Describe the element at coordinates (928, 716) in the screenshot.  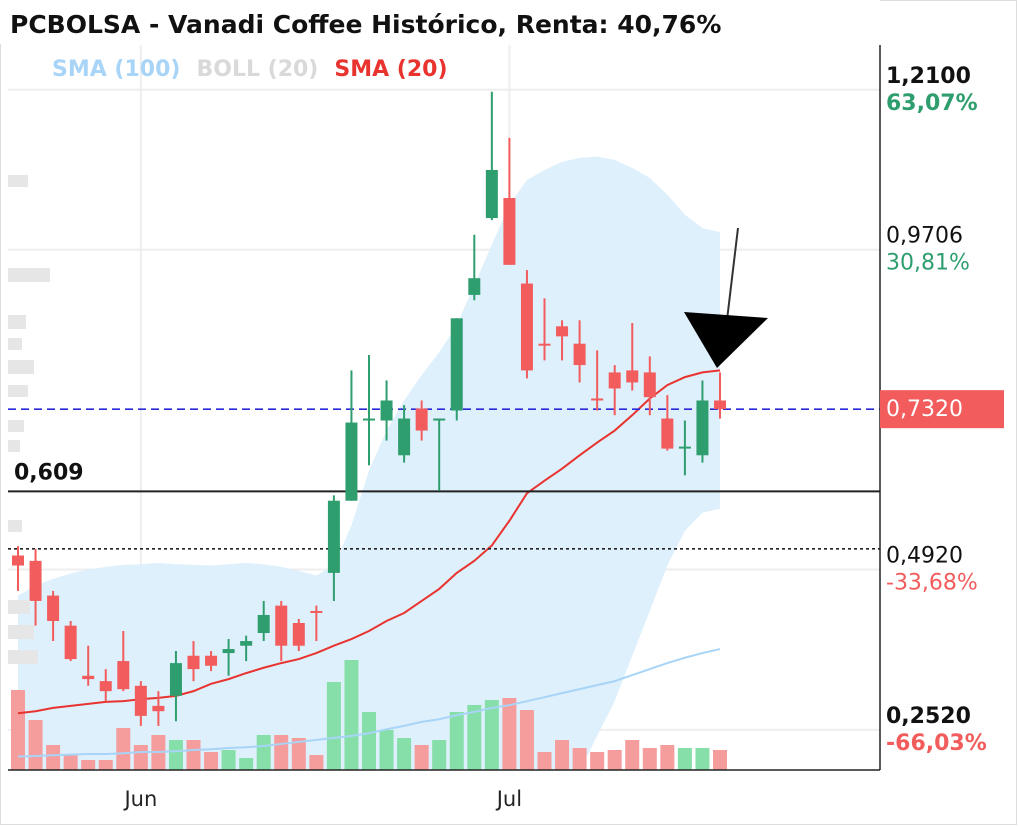
I see `y-tick-label: 0,2520` at that location.